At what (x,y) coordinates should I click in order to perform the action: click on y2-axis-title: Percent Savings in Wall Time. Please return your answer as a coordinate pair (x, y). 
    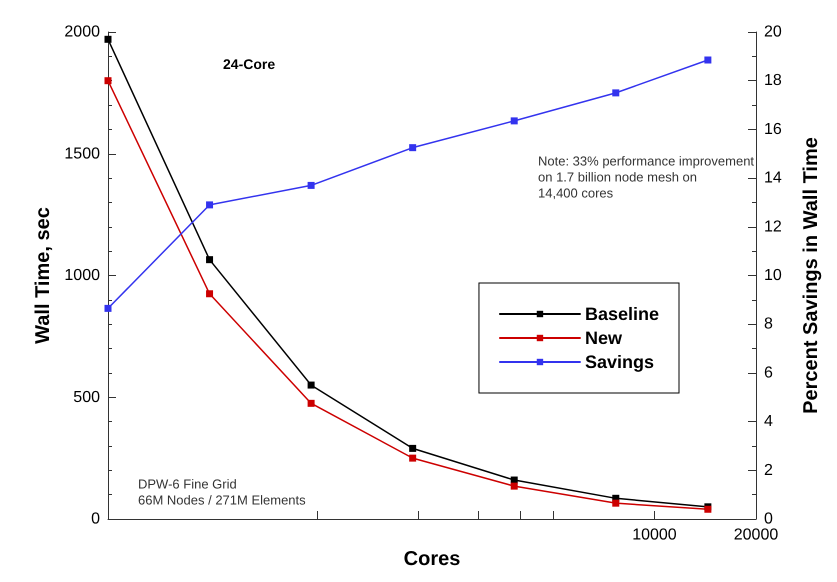
    Looking at the image, I should click on (811, 275).